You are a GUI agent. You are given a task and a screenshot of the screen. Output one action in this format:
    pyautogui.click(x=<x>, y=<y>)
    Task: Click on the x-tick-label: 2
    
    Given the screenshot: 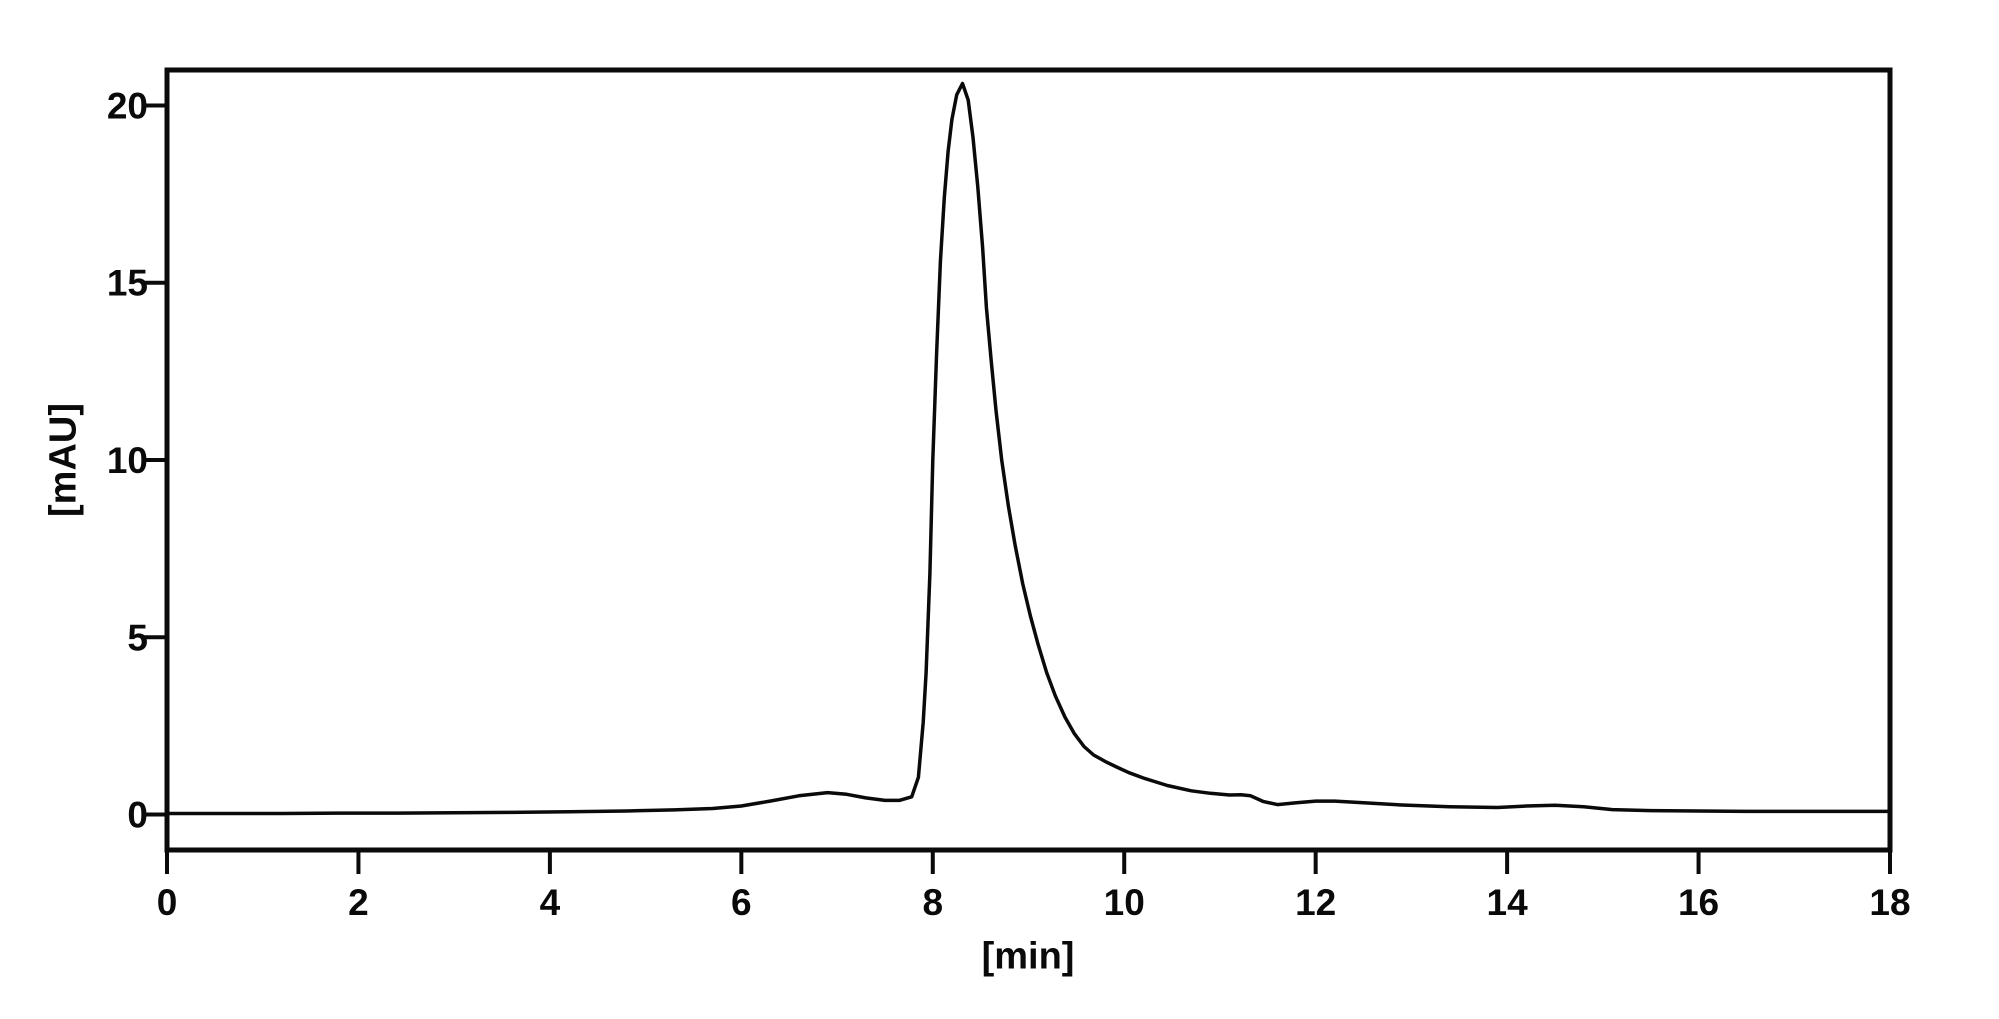 What is the action you would take?
    pyautogui.click(x=358, y=902)
    